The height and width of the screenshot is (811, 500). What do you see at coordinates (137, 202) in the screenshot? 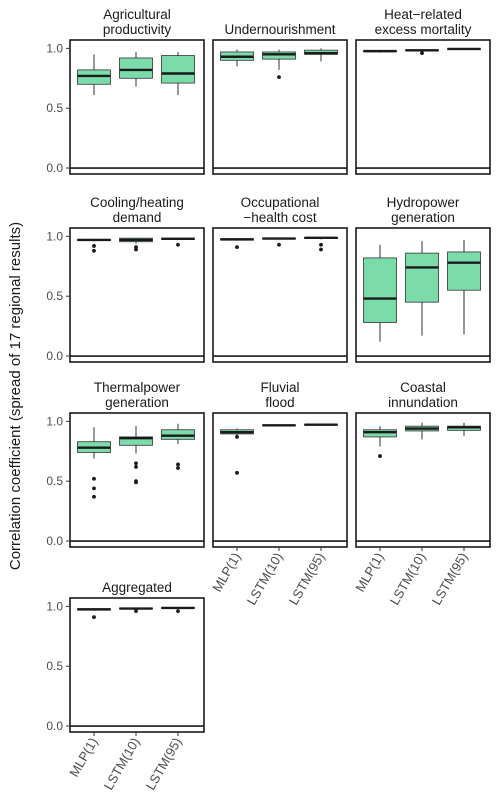
I see `panel-title: Cooling/heating` at bounding box center [137, 202].